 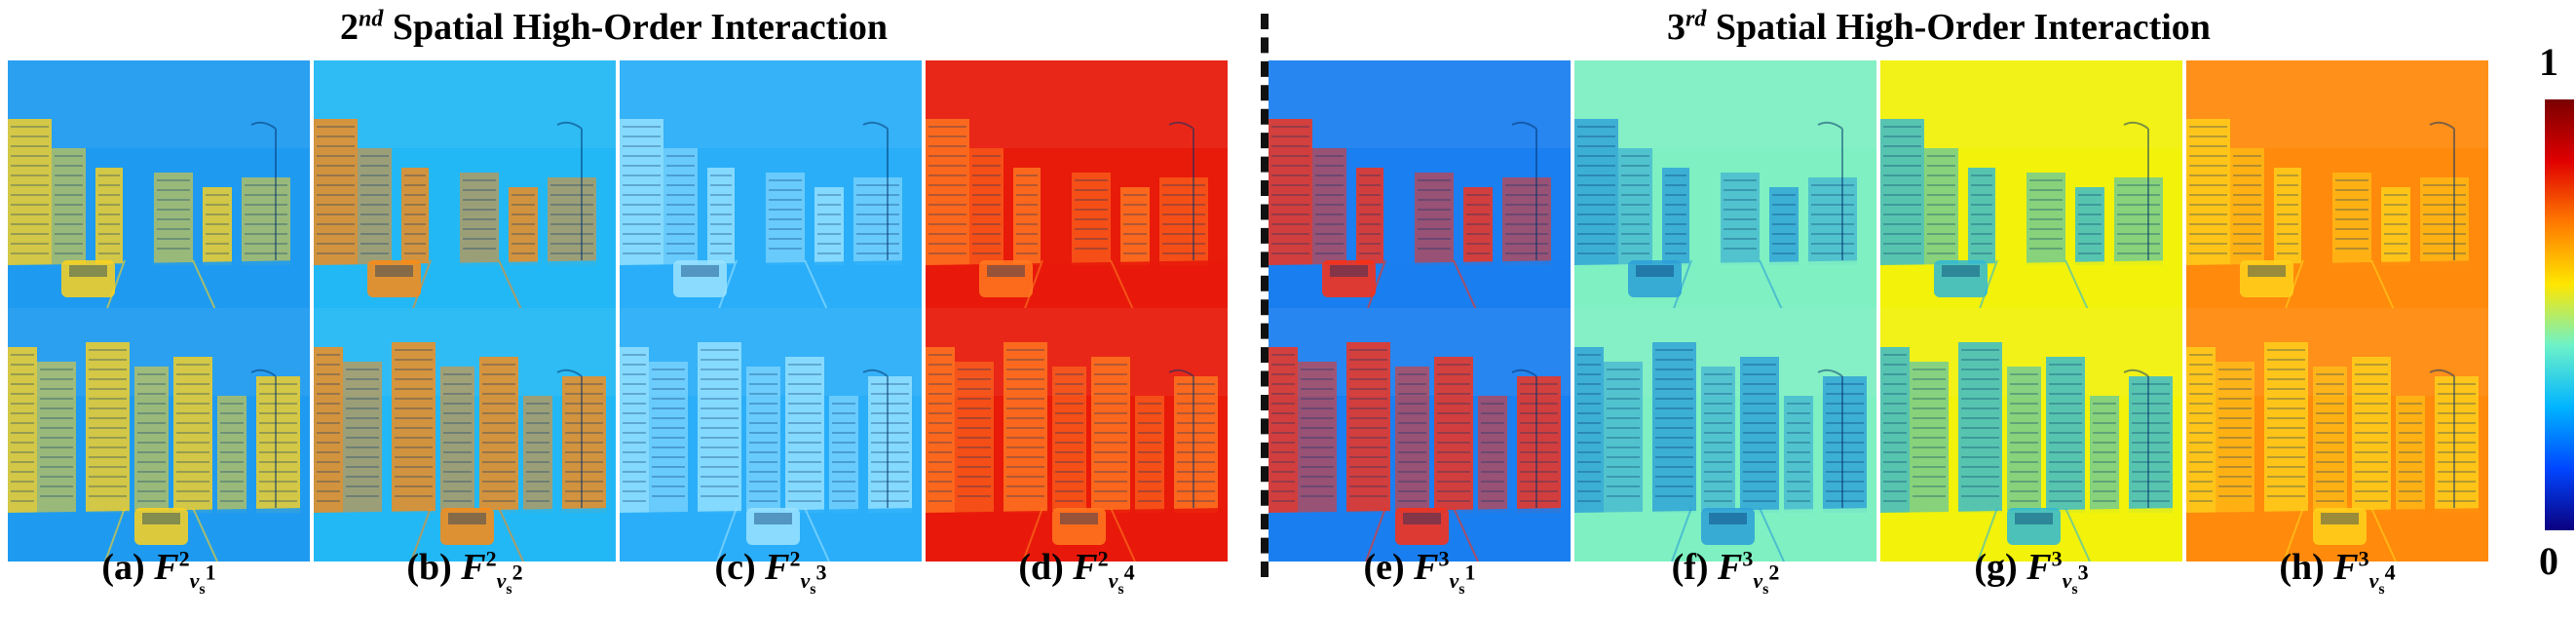 I want to click on heatmap-panel-d-row1, so click(x=1077, y=187).